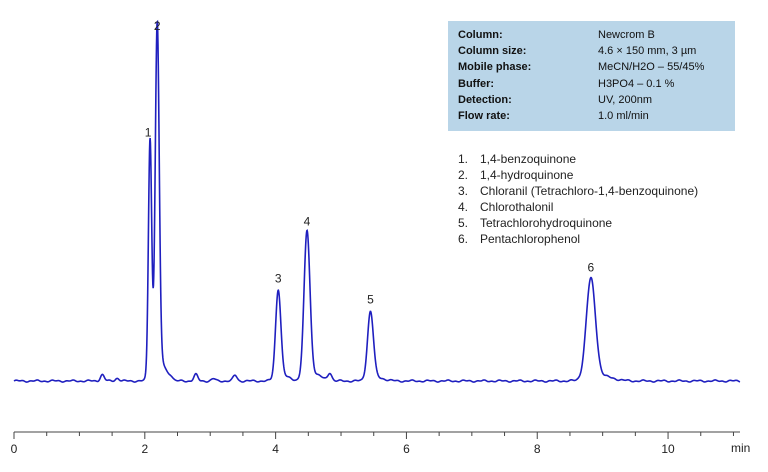 The image size is (768, 472). What do you see at coordinates (740, 448) in the screenshot?
I see `x-axis-label: min` at bounding box center [740, 448].